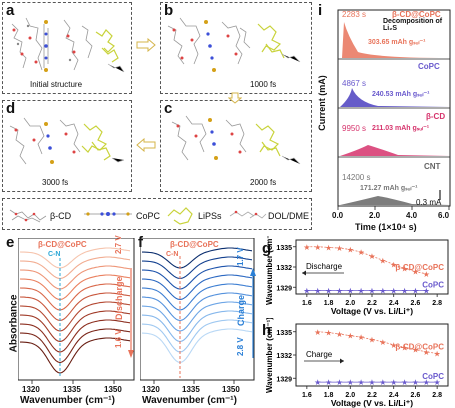  What do you see at coordinates (234, 44) in the screenshot?
I see `md-snapshot-b` at bounding box center [234, 44].